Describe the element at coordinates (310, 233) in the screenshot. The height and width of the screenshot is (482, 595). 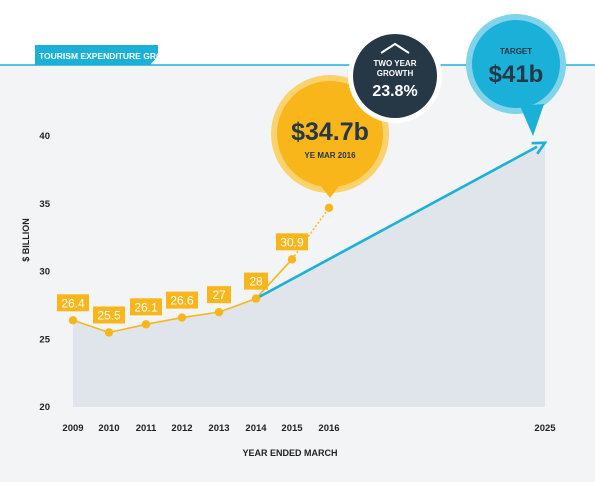
I see `latest-series-line` at that location.